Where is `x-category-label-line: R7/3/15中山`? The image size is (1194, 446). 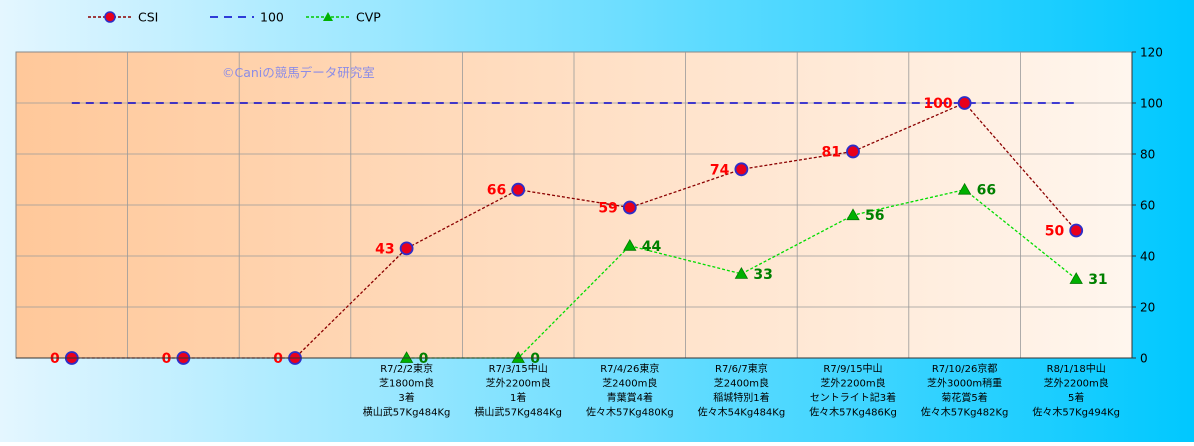
x-category-label-line: R7/3/15中山 is located at coordinates (518, 368).